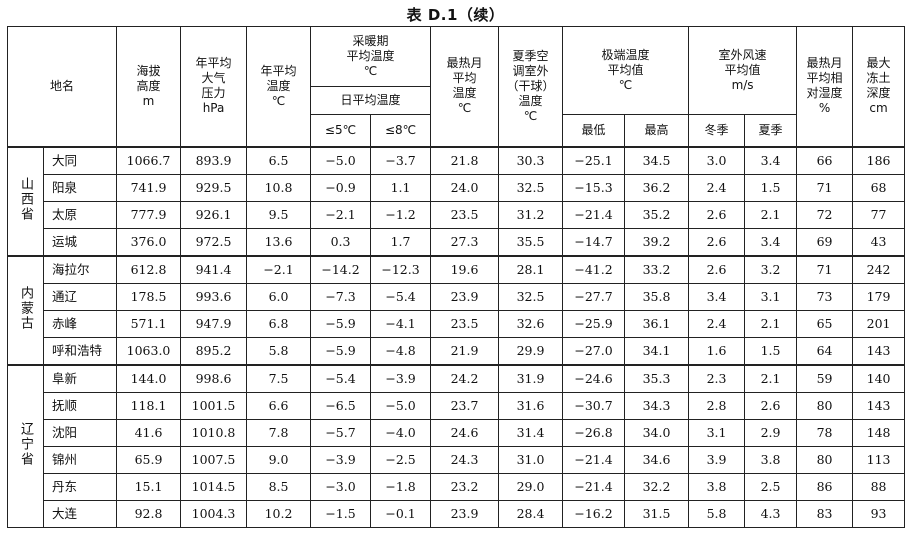 This screenshot has width=911, height=550. I want to click on cell-extreme-max: 31.5, so click(657, 513).